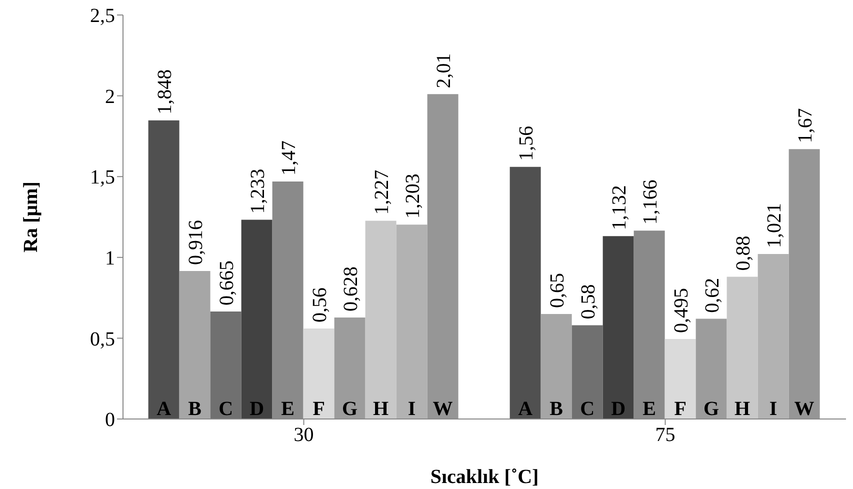 This screenshot has width=853, height=489. What do you see at coordinates (289, 158) in the screenshot?
I see `data-label: 1,47` at bounding box center [289, 158].